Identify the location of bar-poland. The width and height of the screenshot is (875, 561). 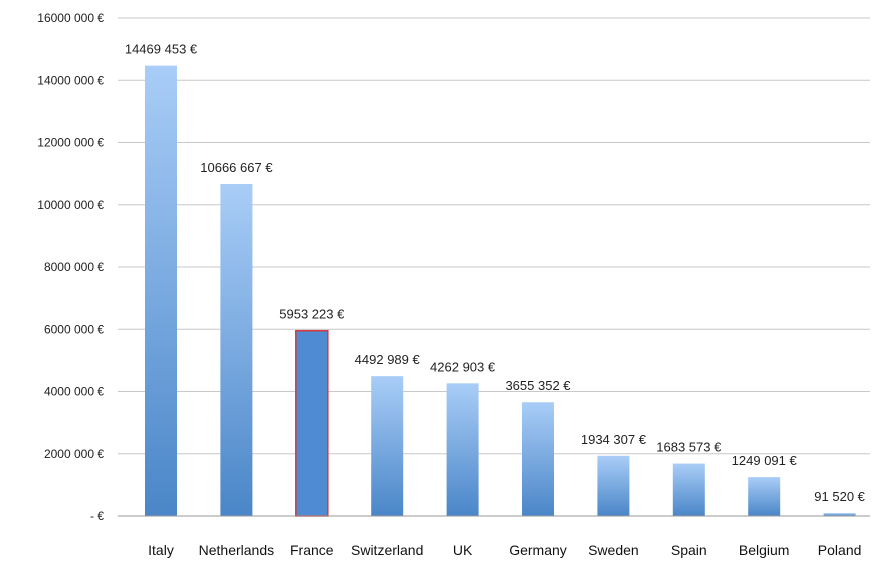
(839, 514).